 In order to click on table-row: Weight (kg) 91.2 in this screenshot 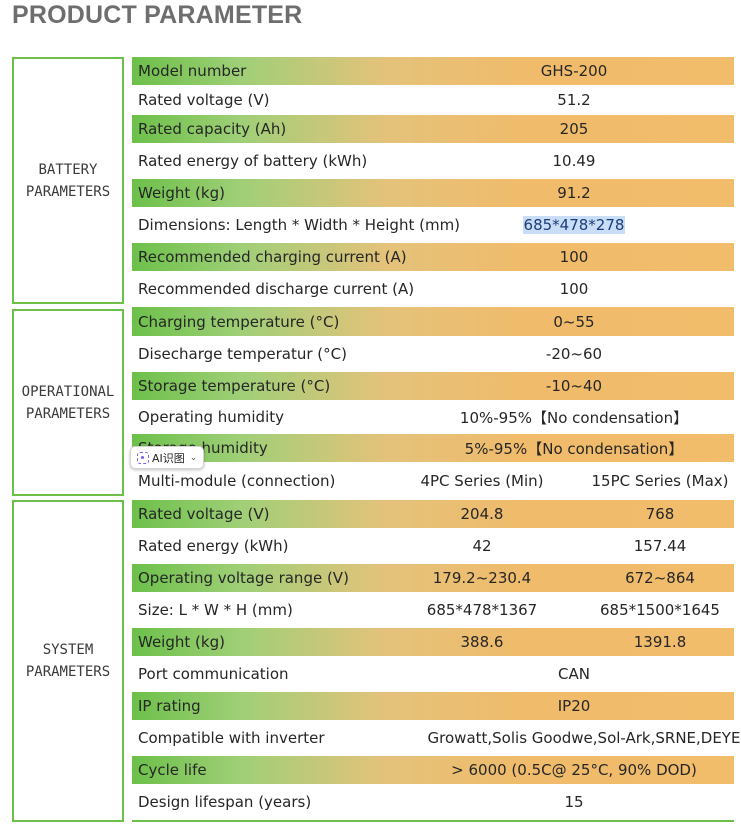, I will do `click(433, 193)`.